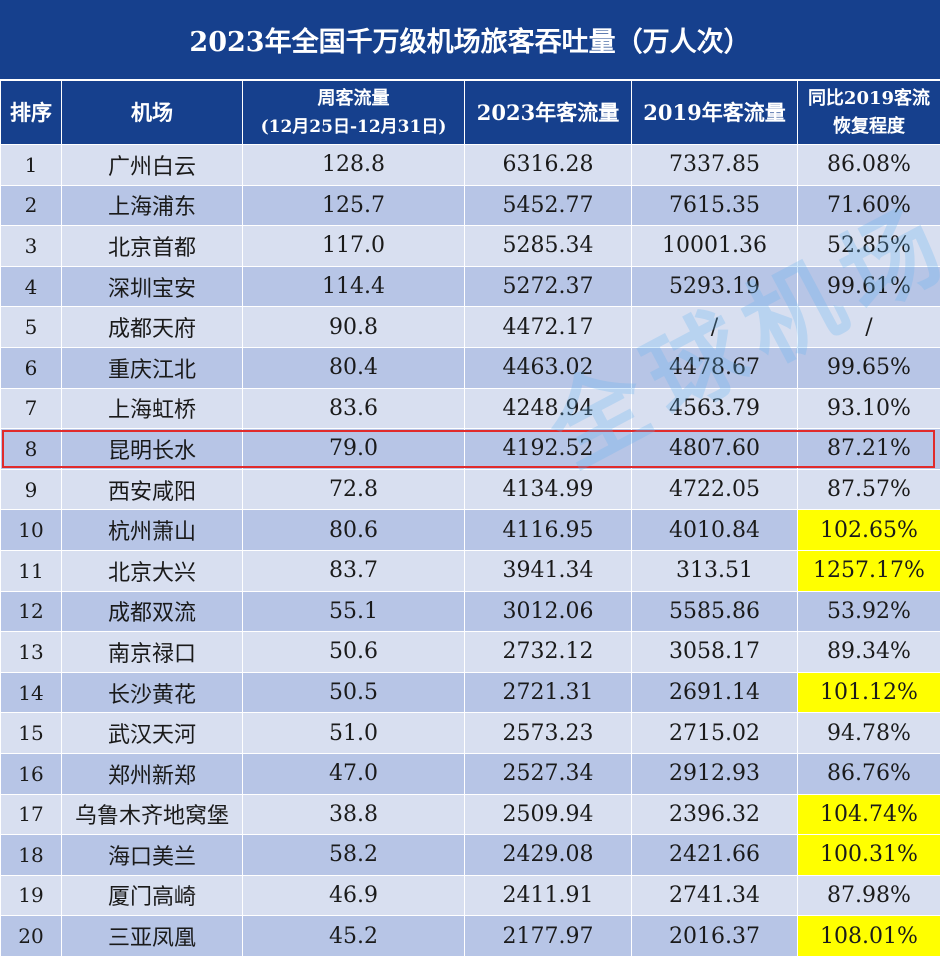  Describe the element at coordinates (353, 733) in the screenshot. I see `cell-weekly: 51.0` at that location.